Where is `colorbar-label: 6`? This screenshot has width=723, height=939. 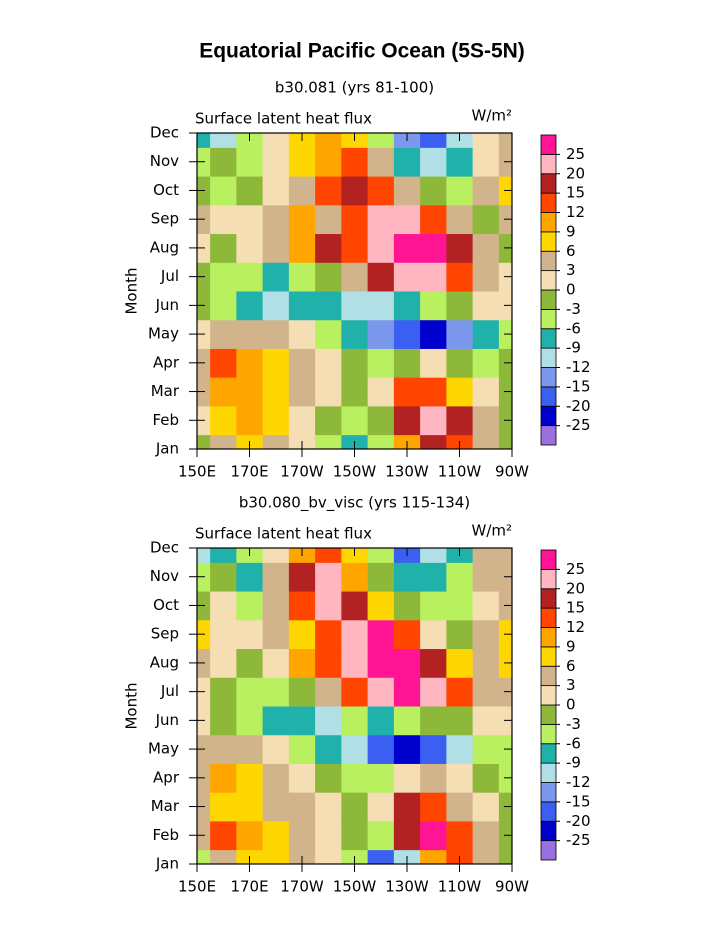
colorbar-label: 6 is located at coordinates (571, 251).